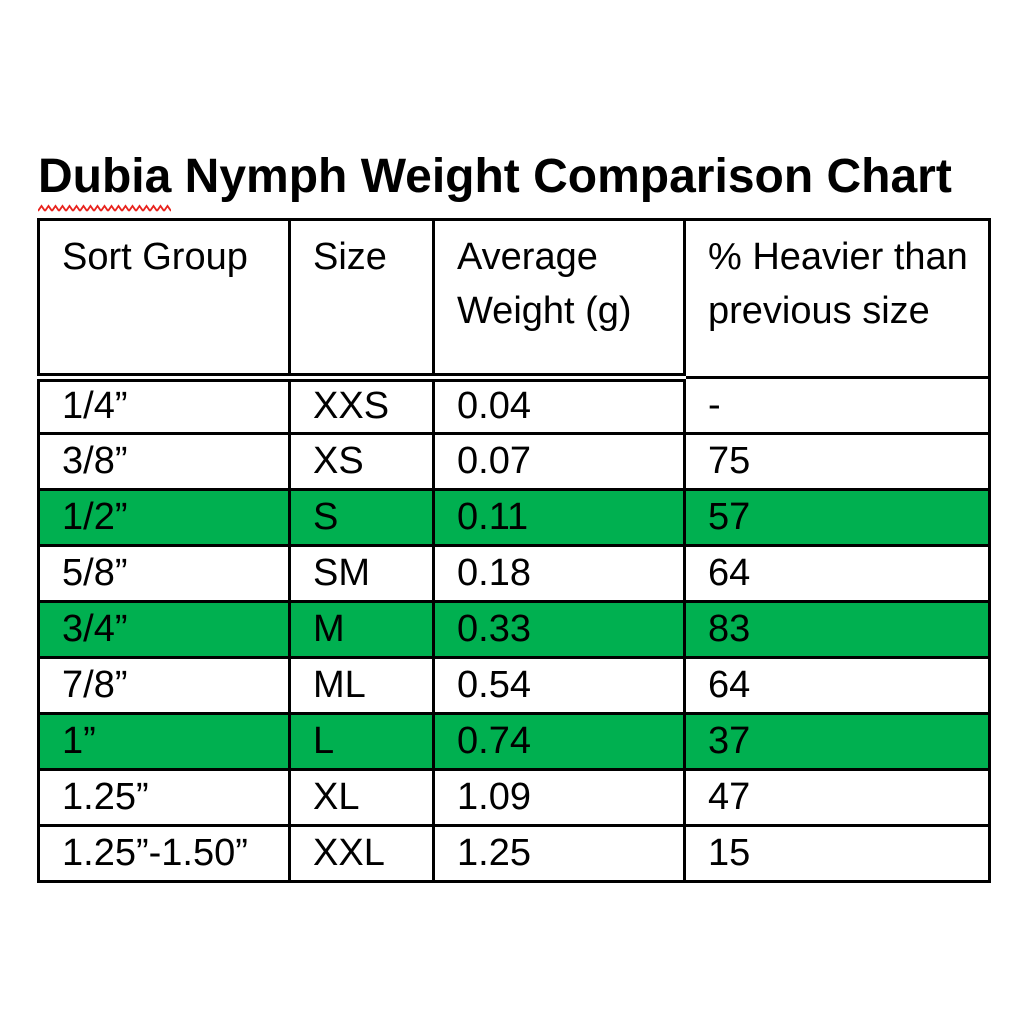  Describe the element at coordinates (559, 300) in the screenshot. I see `column-header-average-weight: Average Weight (g)` at that location.